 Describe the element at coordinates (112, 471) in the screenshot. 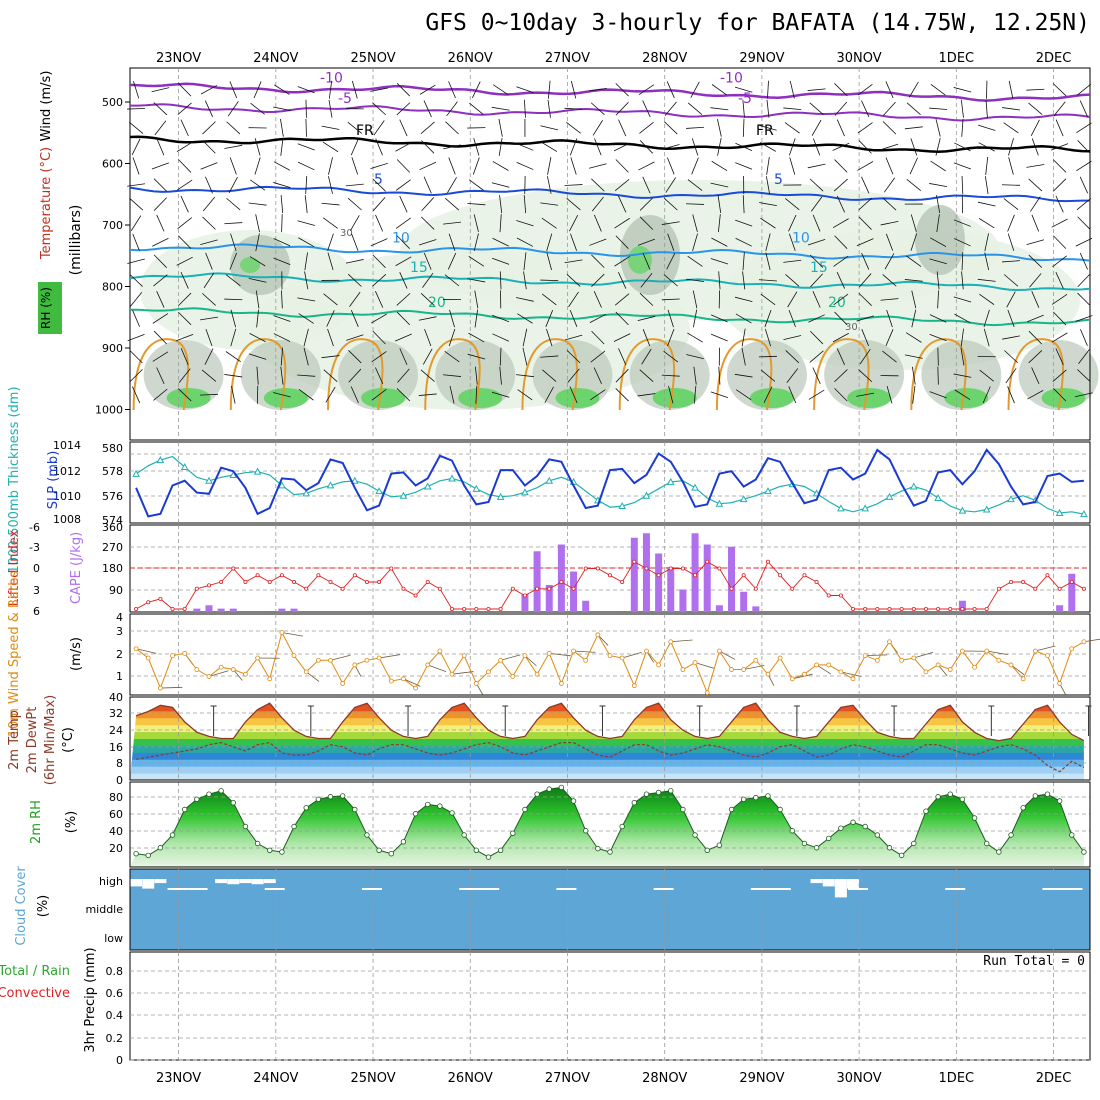

I see `tick-label: 578` at that location.